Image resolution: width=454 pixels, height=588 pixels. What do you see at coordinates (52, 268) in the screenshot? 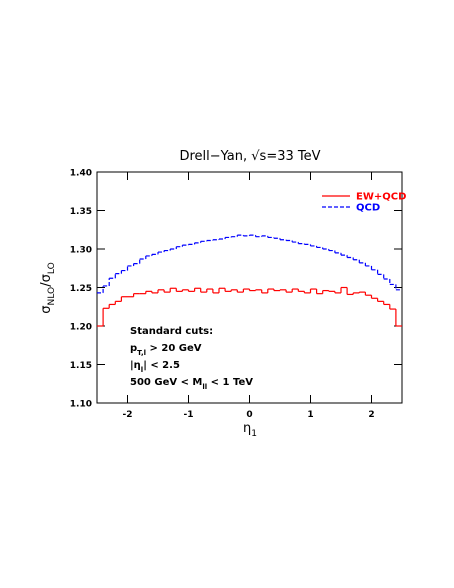
I see `y-axis-label-sub: LO` at bounding box center [52, 268].